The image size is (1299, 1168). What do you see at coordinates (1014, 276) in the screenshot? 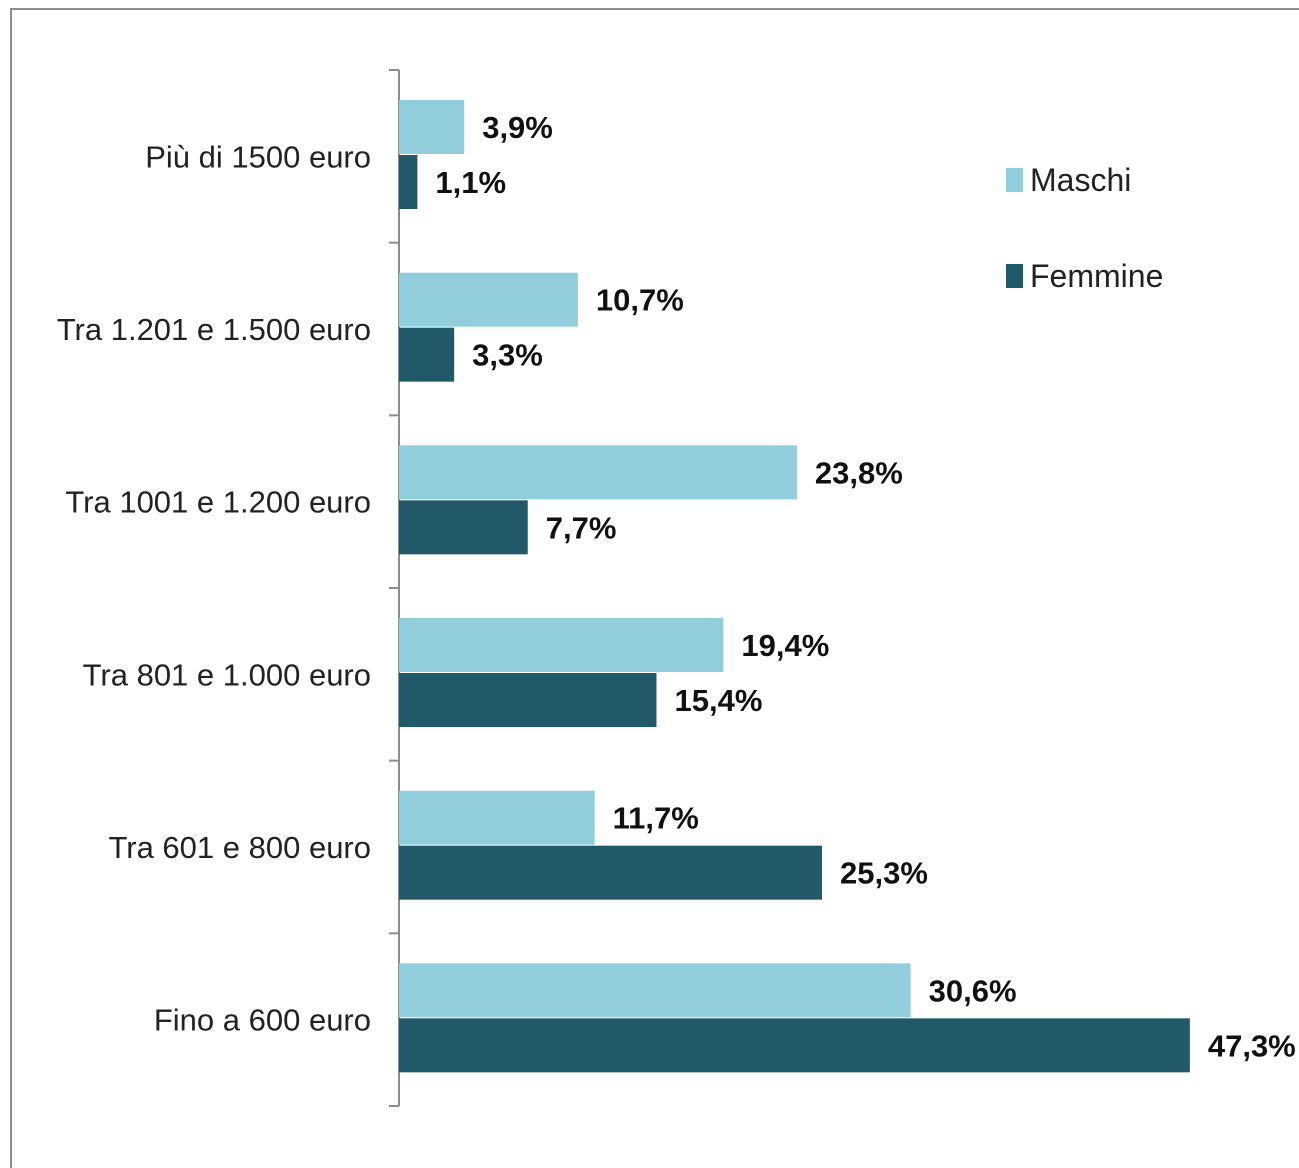
I see `legend-swatch-femmine` at bounding box center [1014, 276].